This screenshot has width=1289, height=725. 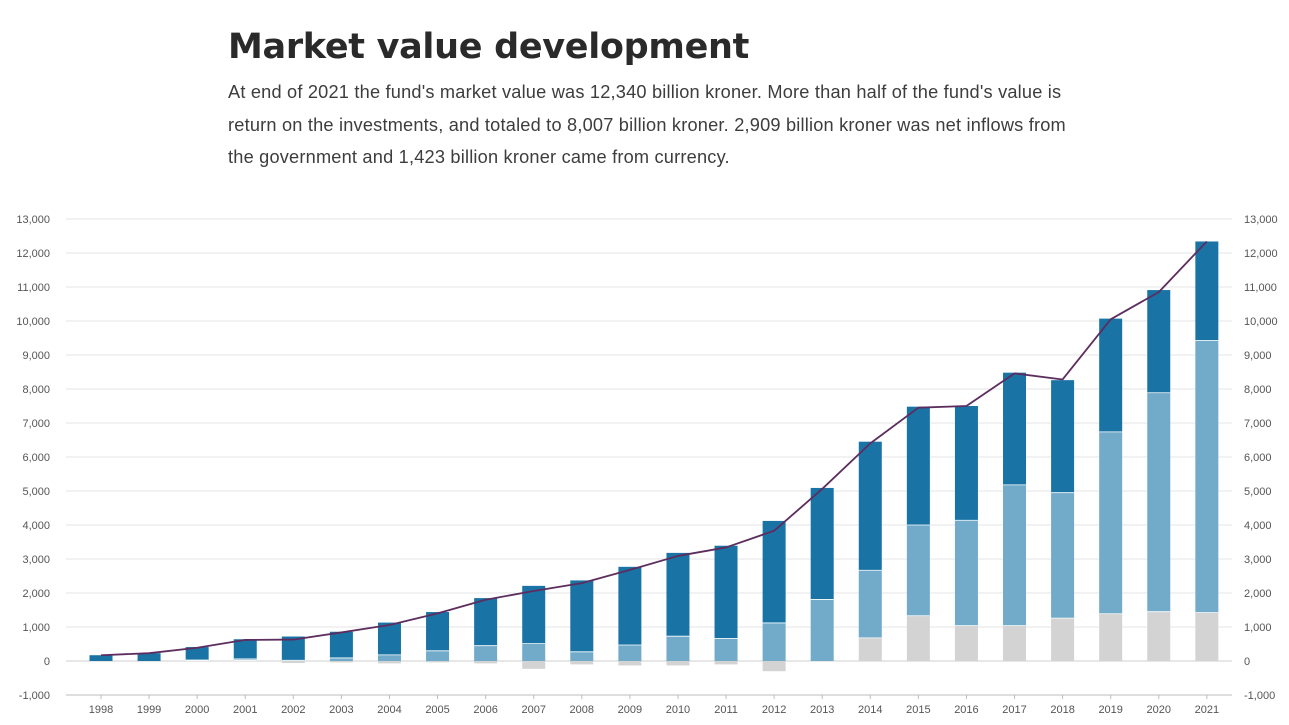 I want to click on y-tick-label-right: 9,000, so click(x=1258, y=356).